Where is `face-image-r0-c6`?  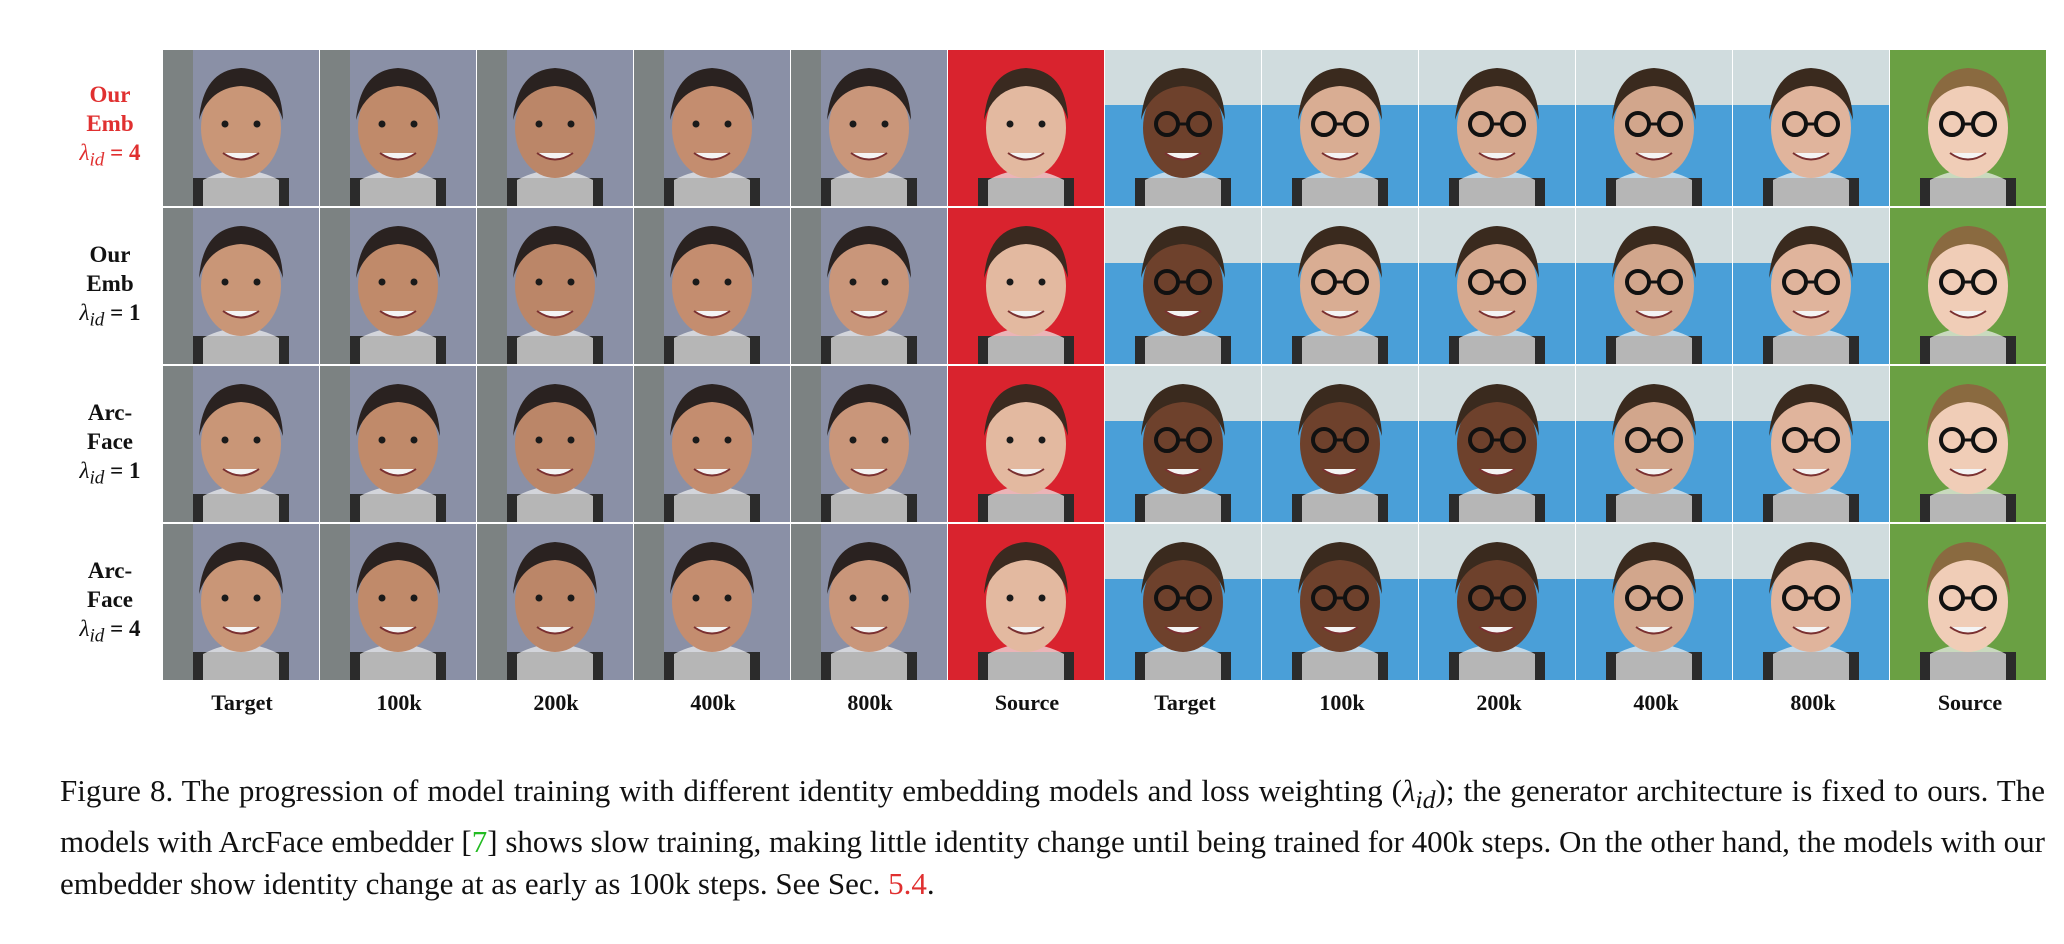
face-image-r0-c6 is located at coordinates (1183, 128).